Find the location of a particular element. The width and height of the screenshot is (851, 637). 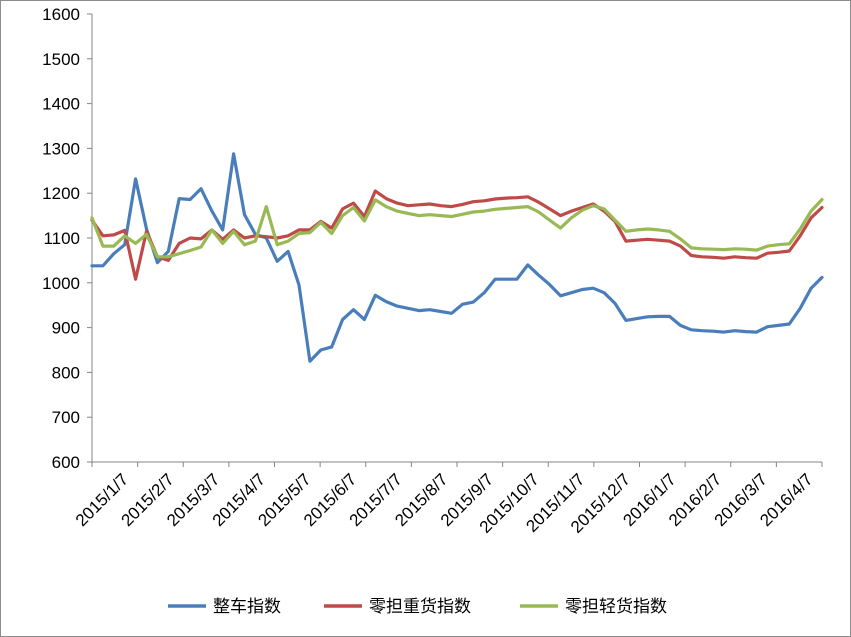

y-tick-label: 900 is located at coordinates (66, 328).